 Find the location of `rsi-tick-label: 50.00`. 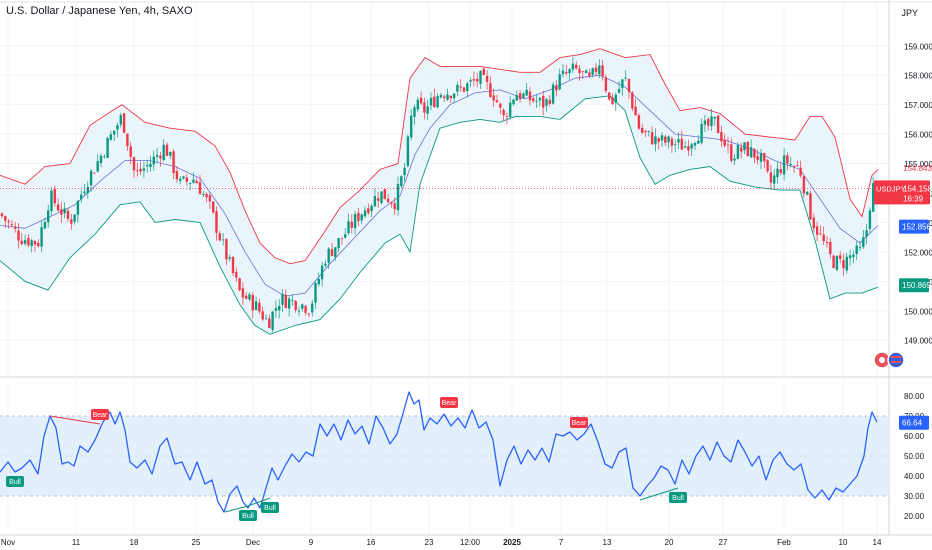

rsi-tick-label: 50.00 is located at coordinates (914, 456).